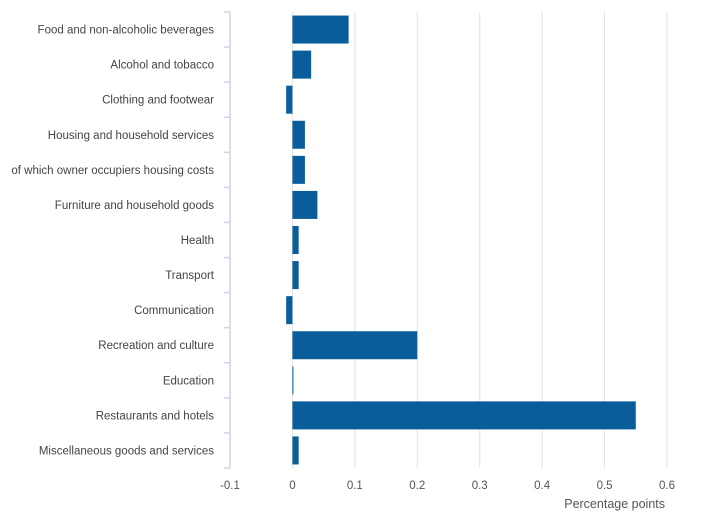 Image resolution: width=728 pixels, height=527 pixels. What do you see at coordinates (447, 486) in the screenshot?
I see `x-tick-labels: -0.1 0 0.1 0.2 0.3 0.4 0.5 0.6` at bounding box center [447, 486].